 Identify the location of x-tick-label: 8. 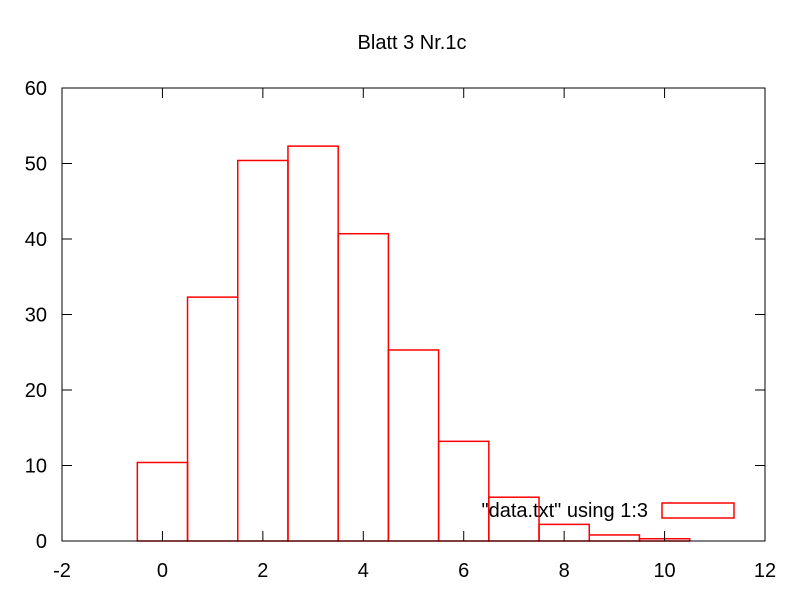
(564, 571).